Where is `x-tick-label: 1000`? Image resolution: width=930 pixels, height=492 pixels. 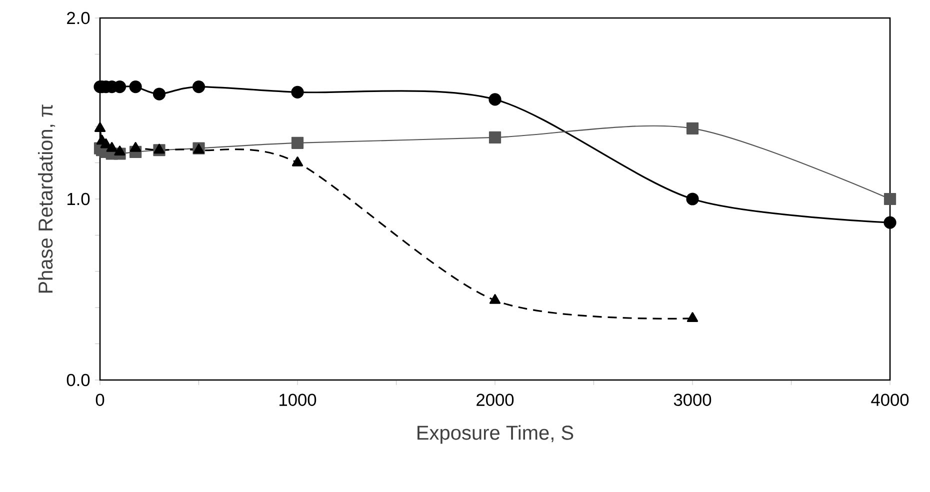
x-tick-label: 1000 is located at coordinates (298, 400).